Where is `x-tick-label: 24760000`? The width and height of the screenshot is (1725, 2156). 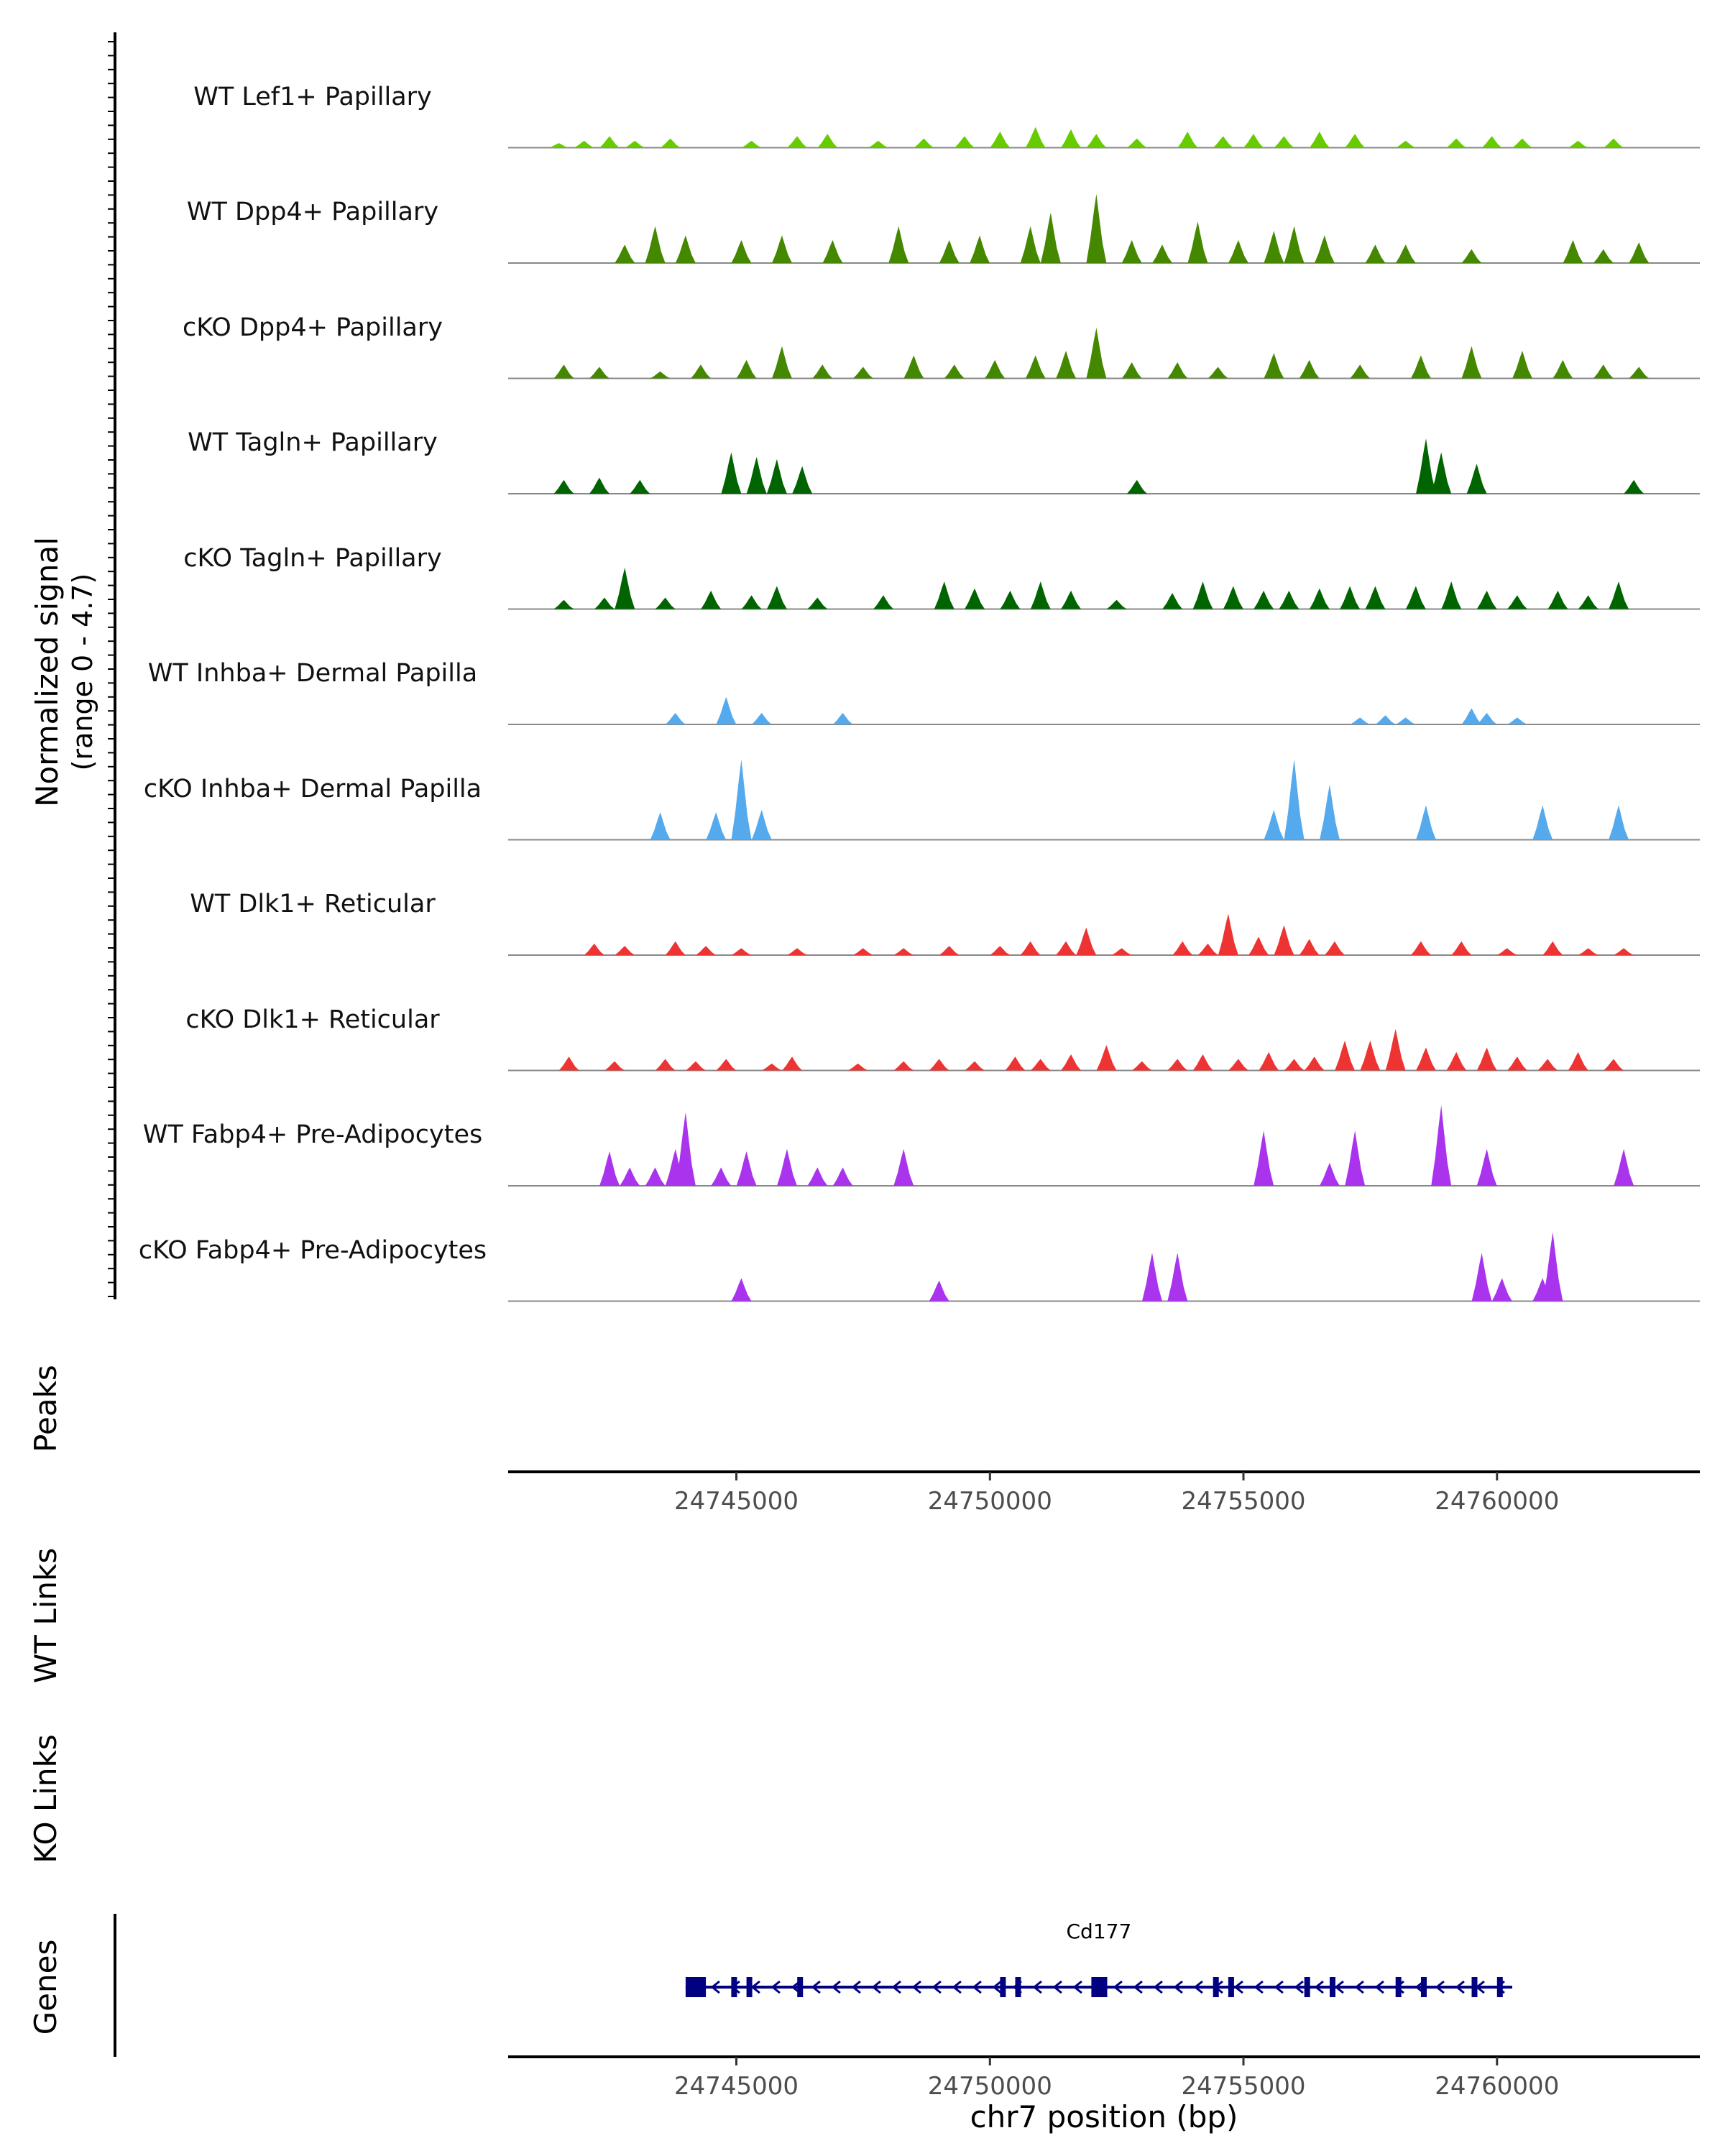 x-tick-label: 24760000 is located at coordinates (1497, 2086).